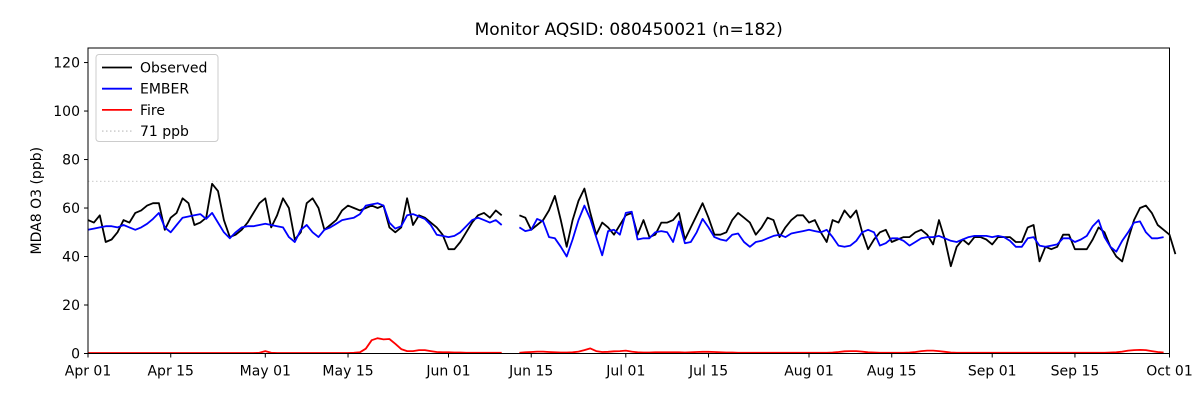 This screenshot has width=1200, height=404. Describe the element at coordinates (347, 372) in the screenshot. I see `x-tick-label: May 15` at that location.